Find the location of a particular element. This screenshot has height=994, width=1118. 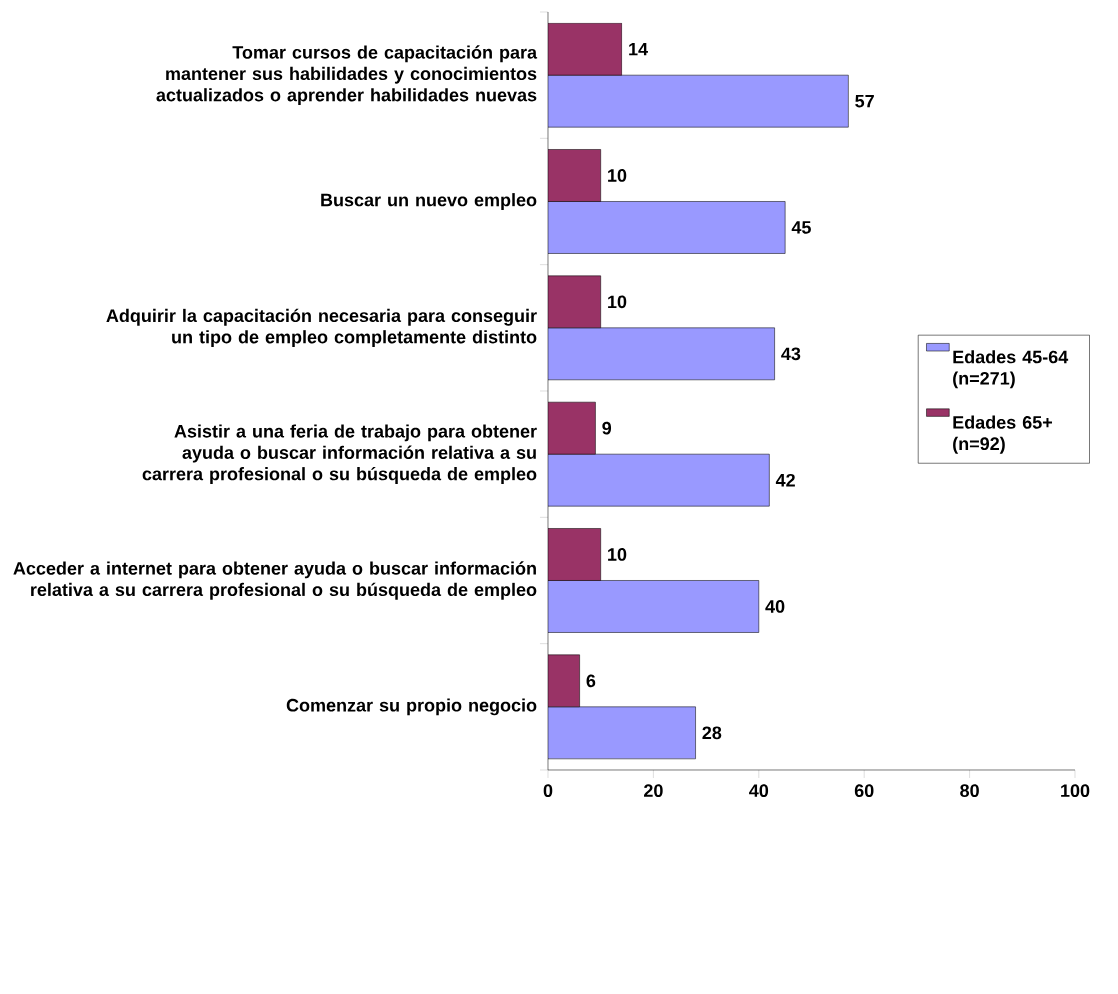

y-tick-label: Asistir a una feria de trabajo para obtener ayuda o buscar información relativa a su carrera profesional o su búsqueda de empleo is located at coordinates (339, 454).